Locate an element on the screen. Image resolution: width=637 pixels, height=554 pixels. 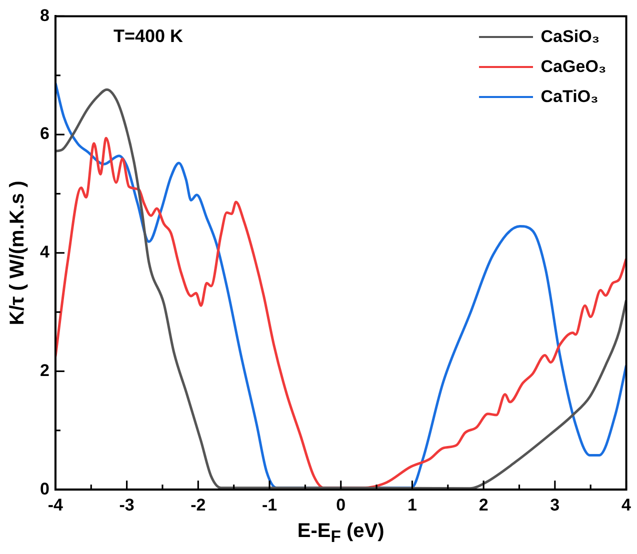
y-tick-label: 0 is located at coordinates (45, 488).